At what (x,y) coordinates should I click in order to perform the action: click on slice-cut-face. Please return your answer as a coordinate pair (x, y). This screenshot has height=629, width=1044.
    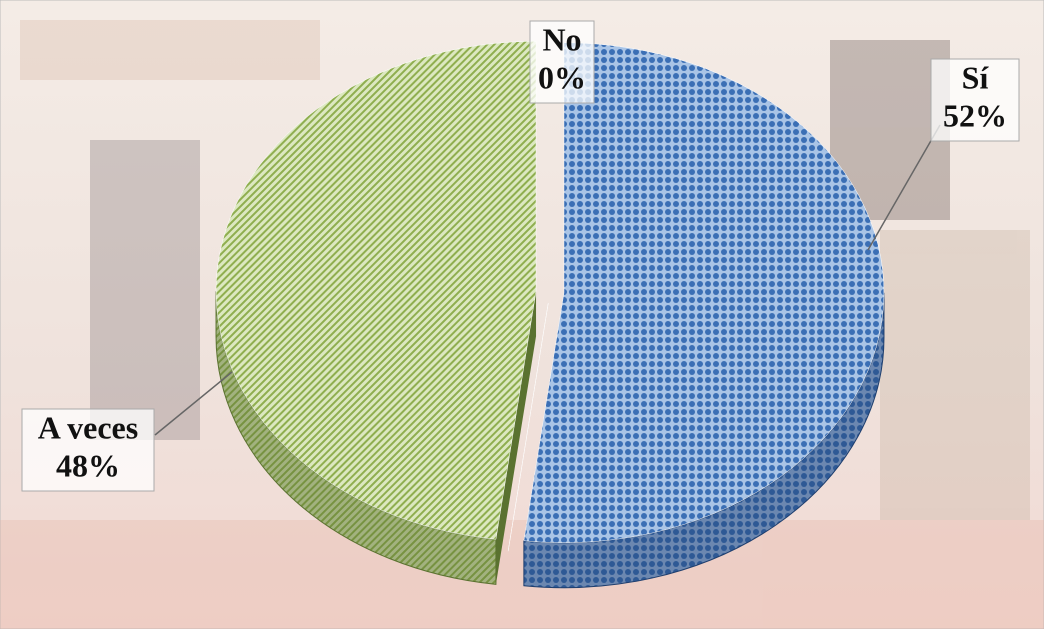
    Looking at the image, I should click on (516, 438).